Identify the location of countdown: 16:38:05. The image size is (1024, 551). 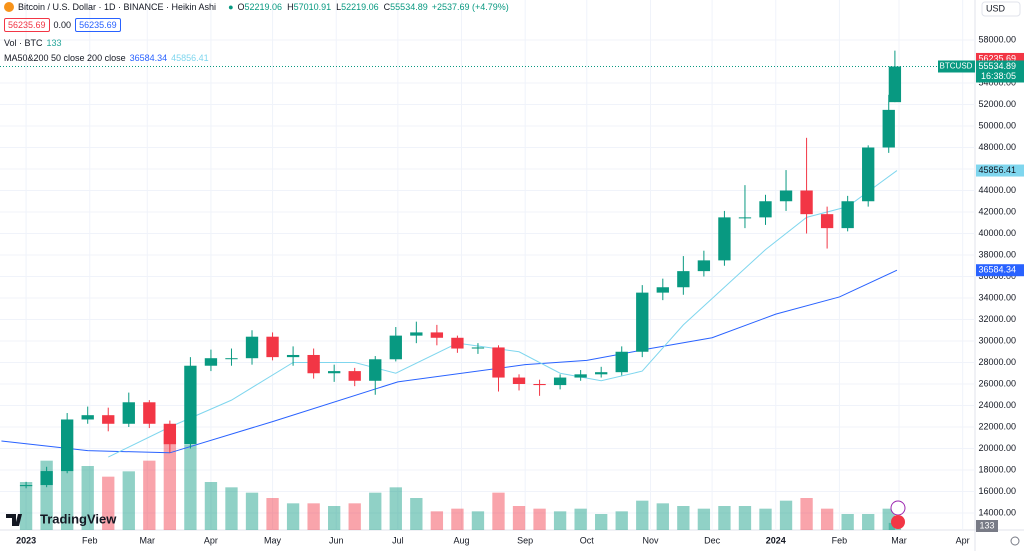
(998, 76).